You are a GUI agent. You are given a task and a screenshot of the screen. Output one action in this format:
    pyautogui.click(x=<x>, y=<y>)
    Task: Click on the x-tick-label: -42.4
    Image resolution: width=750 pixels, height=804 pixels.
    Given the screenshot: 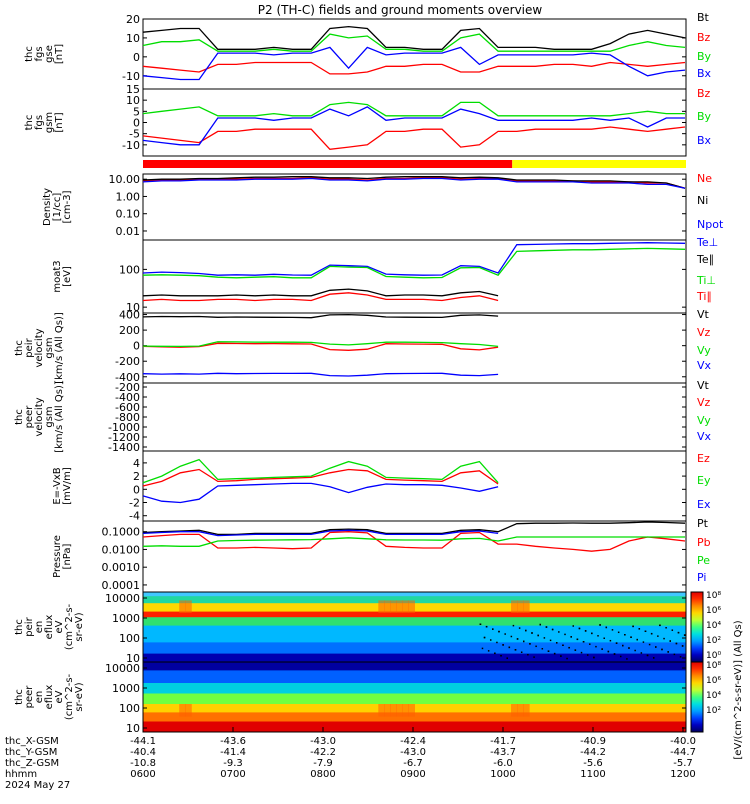 What is the action you would take?
    pyautogui.click(x=413, y=741)
    